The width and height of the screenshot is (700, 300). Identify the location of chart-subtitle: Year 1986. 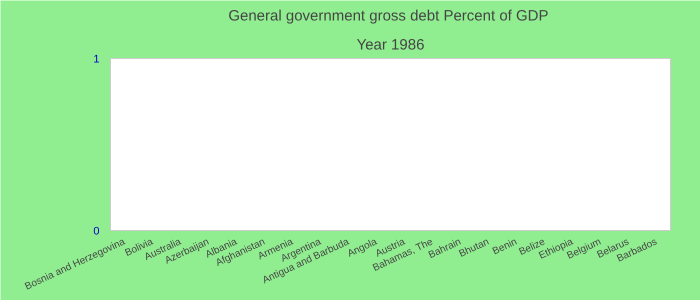
(390, 45).